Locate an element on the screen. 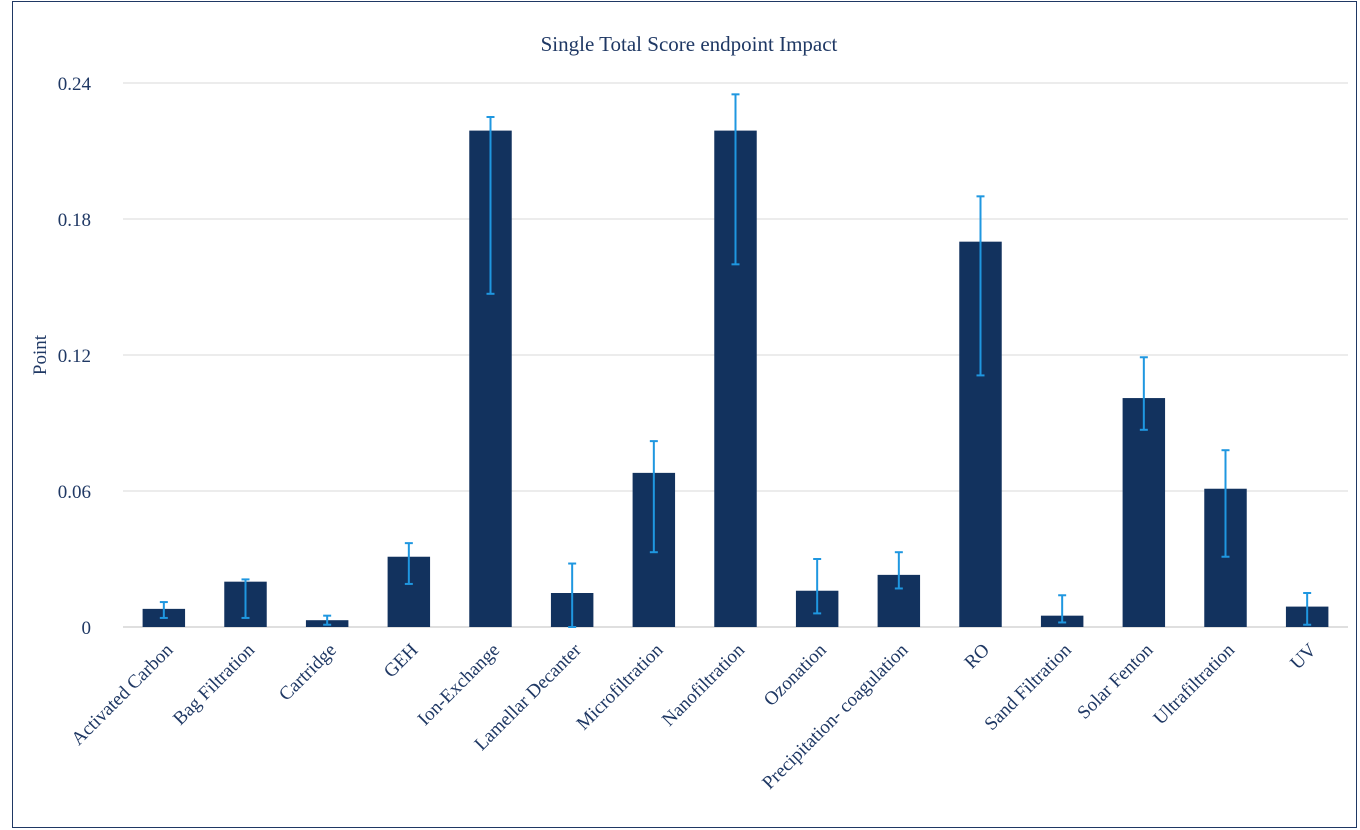  y-axis-label: Point is located at coordinates (40, 354).